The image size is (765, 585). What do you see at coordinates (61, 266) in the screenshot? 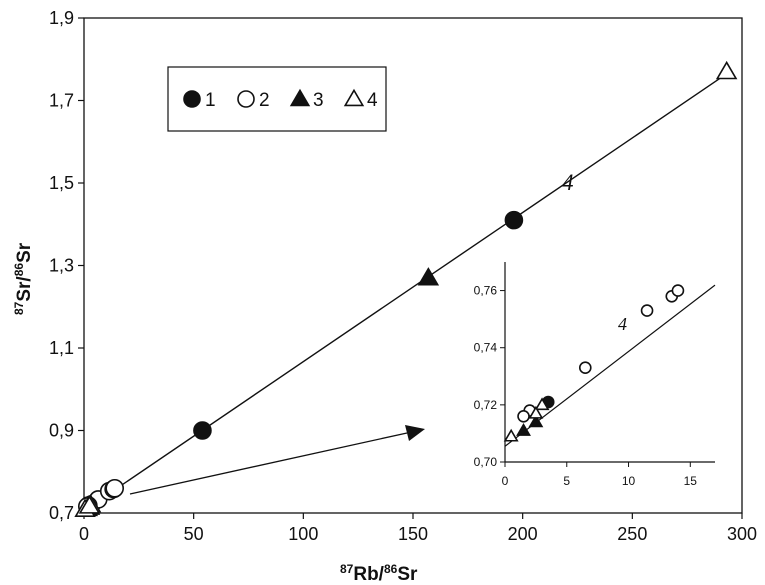
I see `y-tick-label: 1,3` at bounding box center [61, 266].